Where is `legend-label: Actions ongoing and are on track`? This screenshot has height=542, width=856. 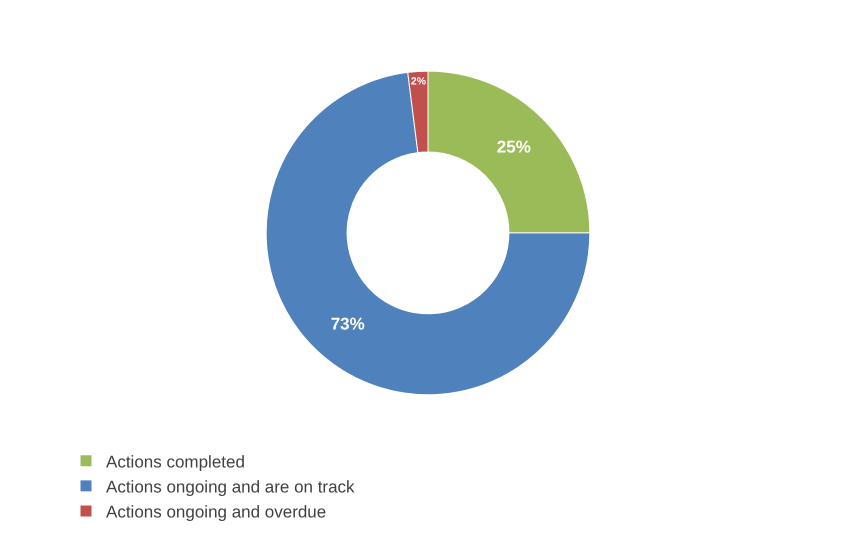 legend-label: Actions ongoing and are on track is located at coordinates (231, 487).